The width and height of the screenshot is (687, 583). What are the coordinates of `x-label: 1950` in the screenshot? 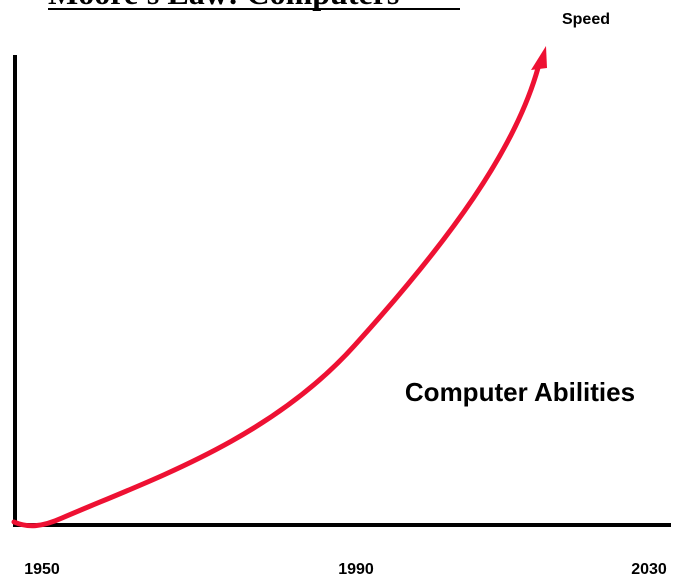 It's located at (42, 569).